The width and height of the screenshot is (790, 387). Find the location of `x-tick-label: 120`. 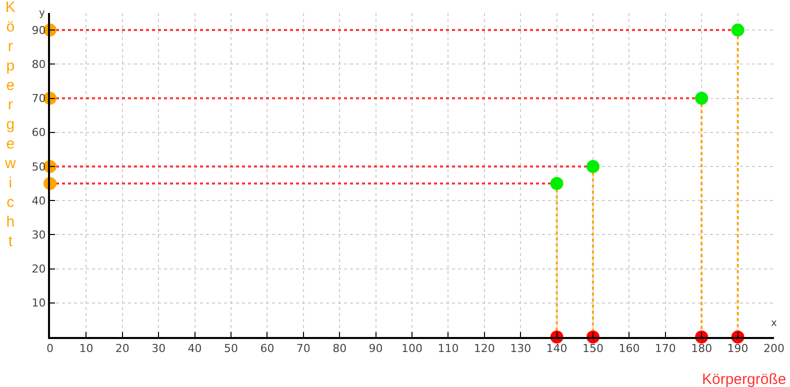

x-tick-label: 120 is located at coordinates (484, 349).